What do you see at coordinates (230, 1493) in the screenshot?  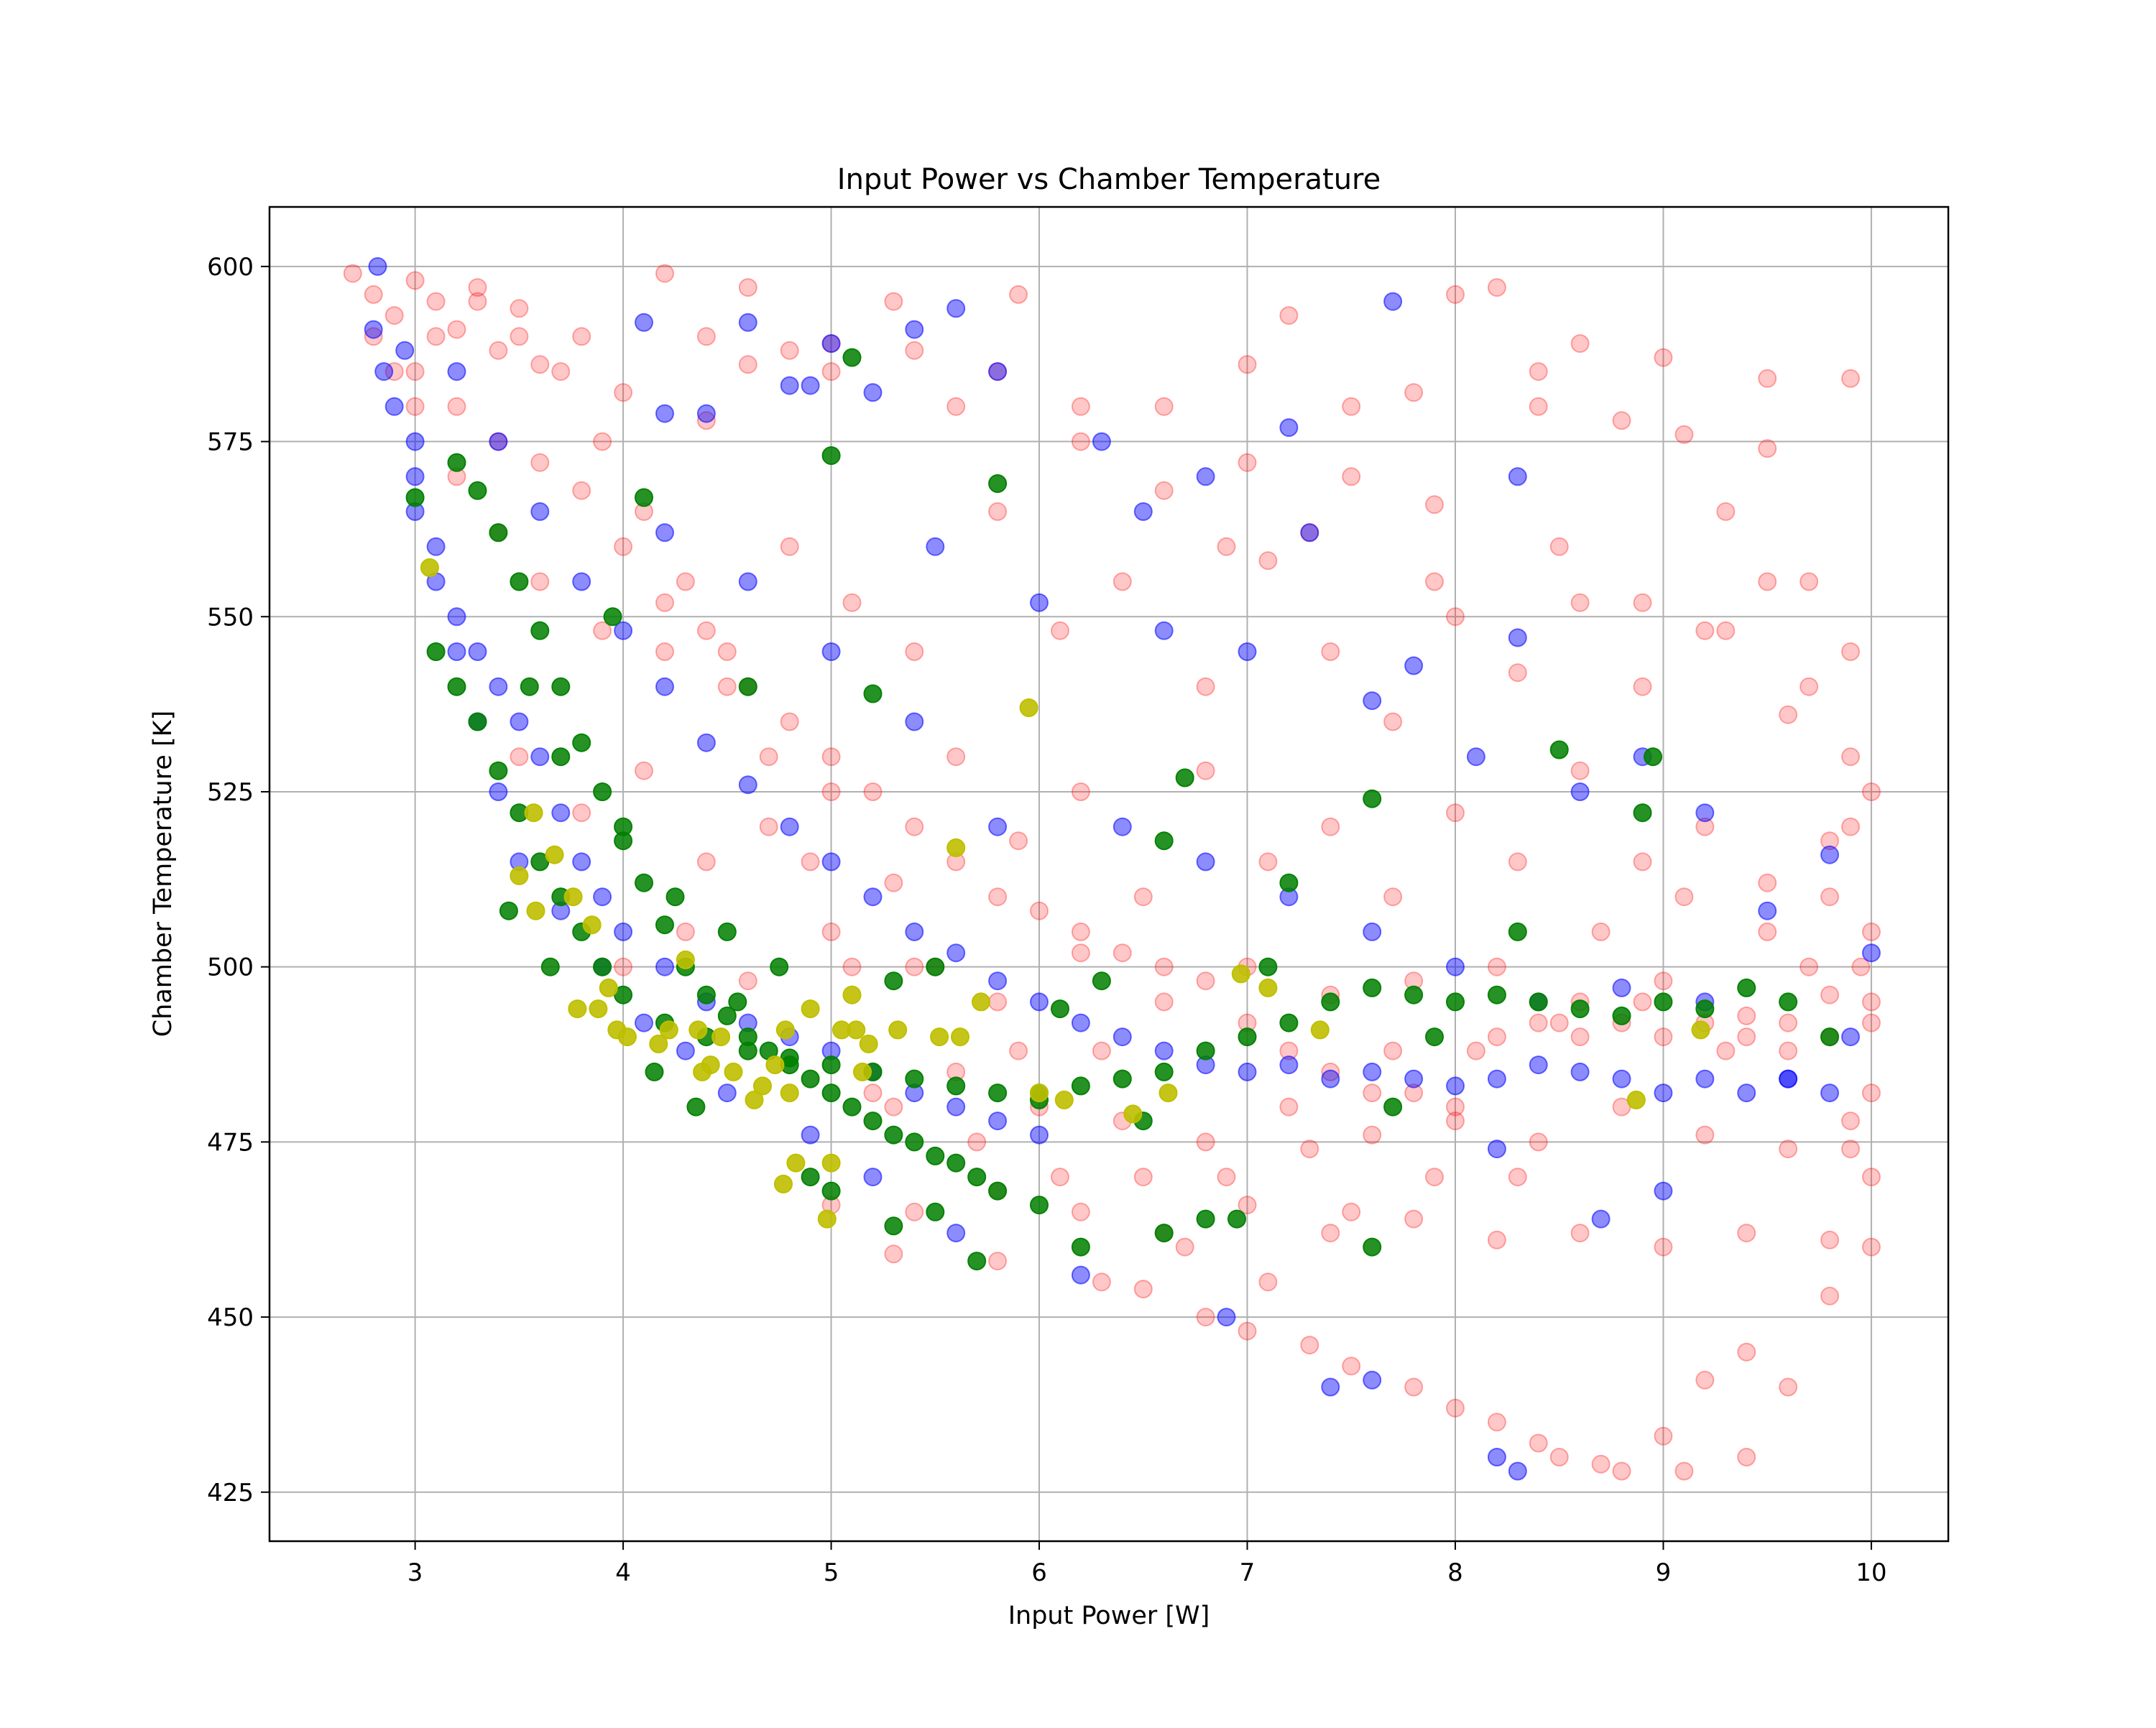 I see `y-tick-label: 425` at bounding box center [230, 1493].